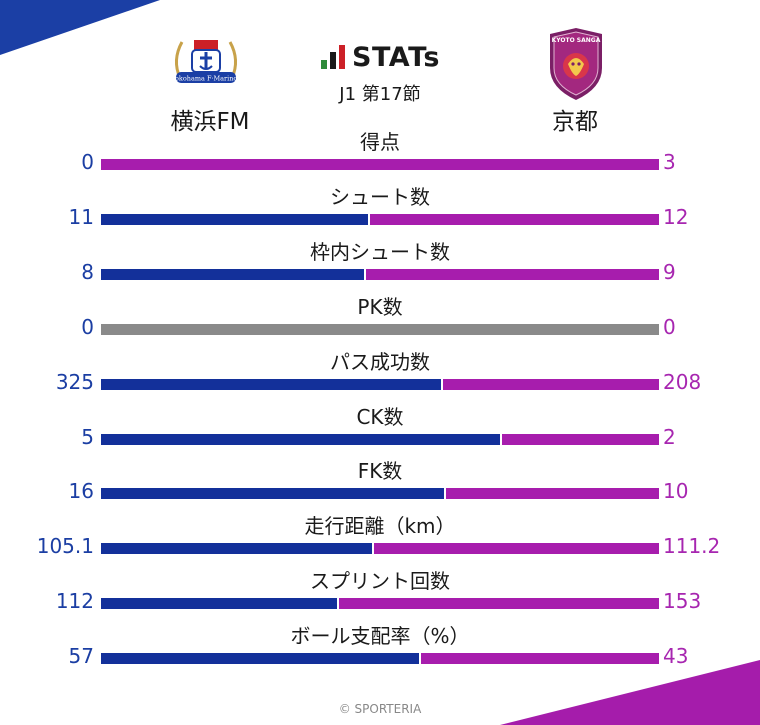 The width and height of the screenshot is (760, 725). I want to click on stat-label: CK数, so click(380, 416).